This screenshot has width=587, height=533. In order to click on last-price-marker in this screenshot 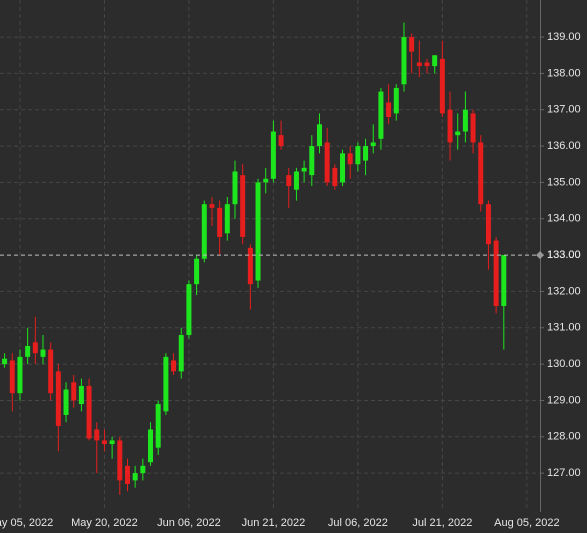, I will do `click(540, 255)`.